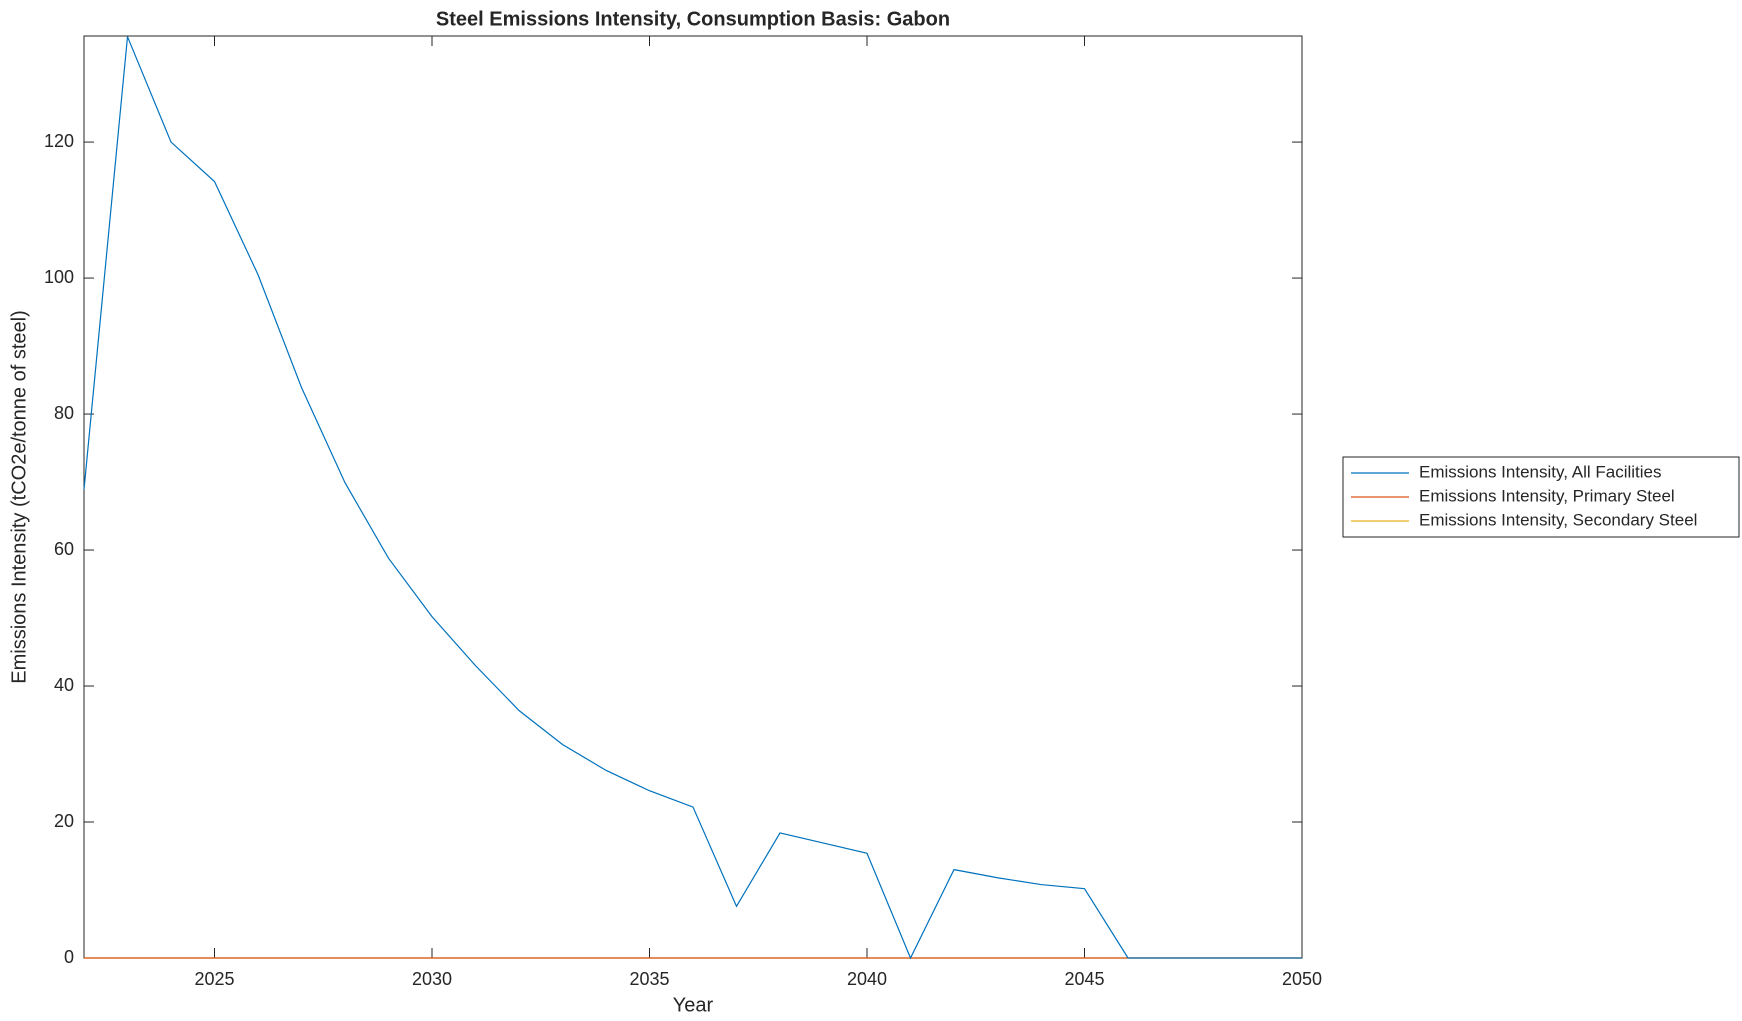  Describe the element at coordinates (59, 141) in the screenshot. I see `y-tick-label: 120` at that location.